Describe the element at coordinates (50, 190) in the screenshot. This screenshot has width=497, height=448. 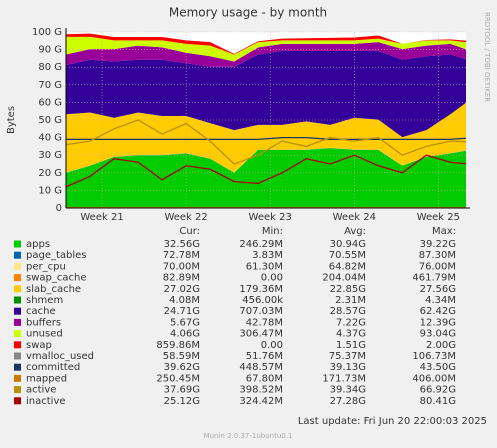
I see `y-tick-label: 10 G` at that location.